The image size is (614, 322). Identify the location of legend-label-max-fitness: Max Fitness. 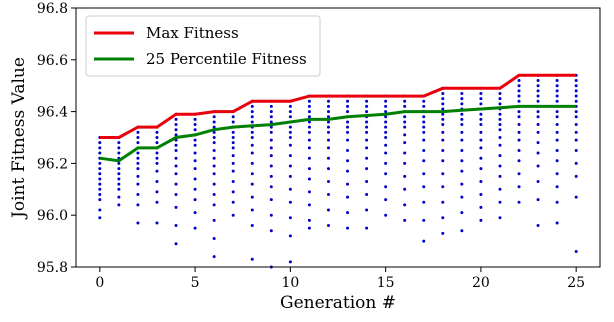
(192, 33).